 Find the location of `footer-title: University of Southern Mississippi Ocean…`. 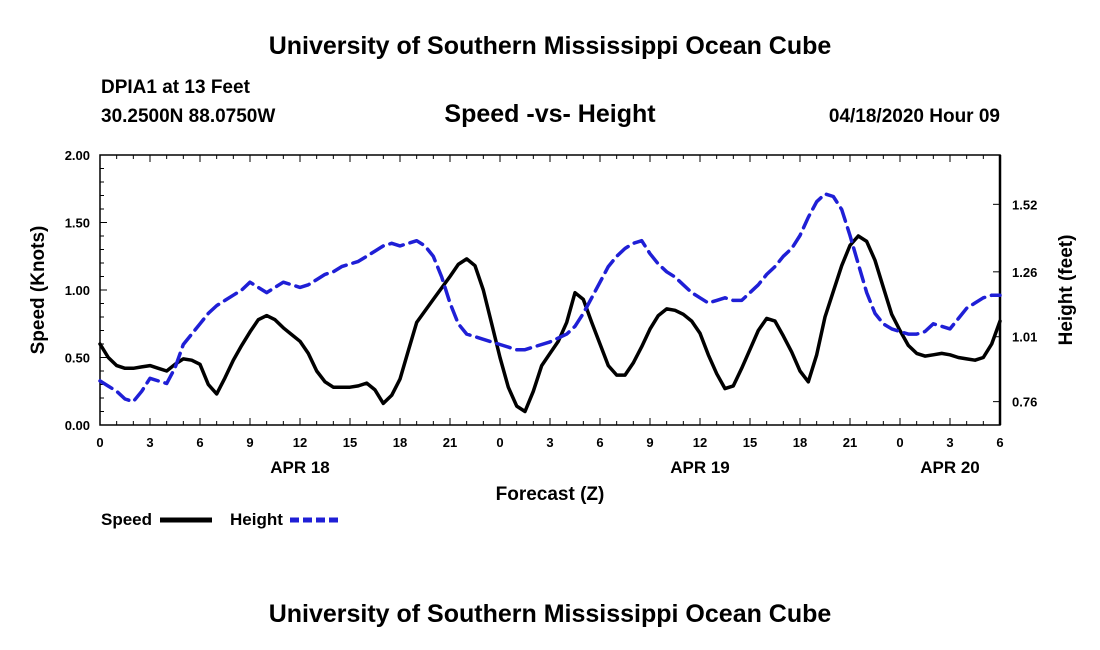

footer-title: University of Southern Mississippi Ocean… is located at coordinates (550, 614).